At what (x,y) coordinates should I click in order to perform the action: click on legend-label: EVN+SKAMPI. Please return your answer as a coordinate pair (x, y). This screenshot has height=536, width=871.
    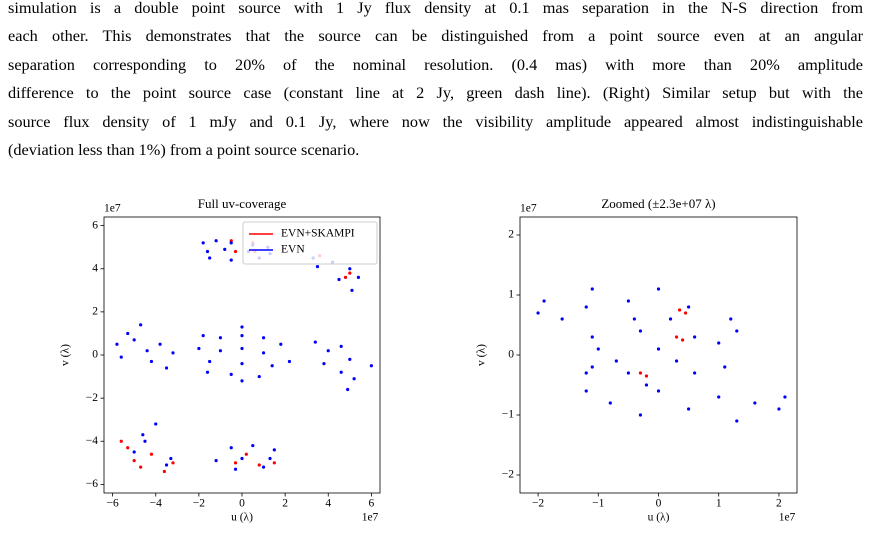
    Looking at the image, I should click on (318, 234).